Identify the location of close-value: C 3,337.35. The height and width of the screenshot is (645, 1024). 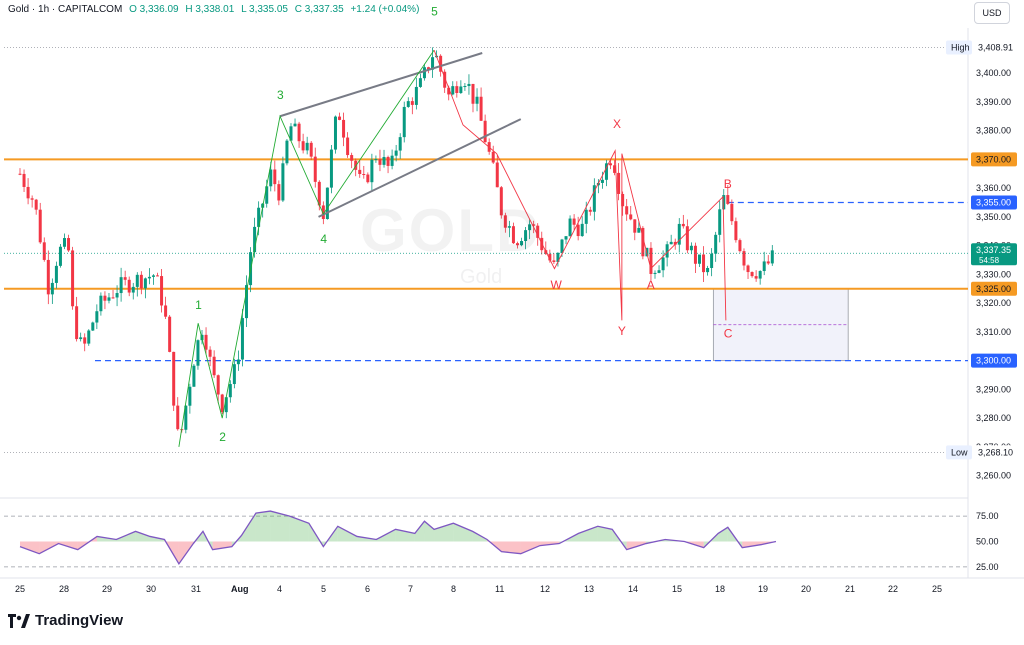
(319, 9).